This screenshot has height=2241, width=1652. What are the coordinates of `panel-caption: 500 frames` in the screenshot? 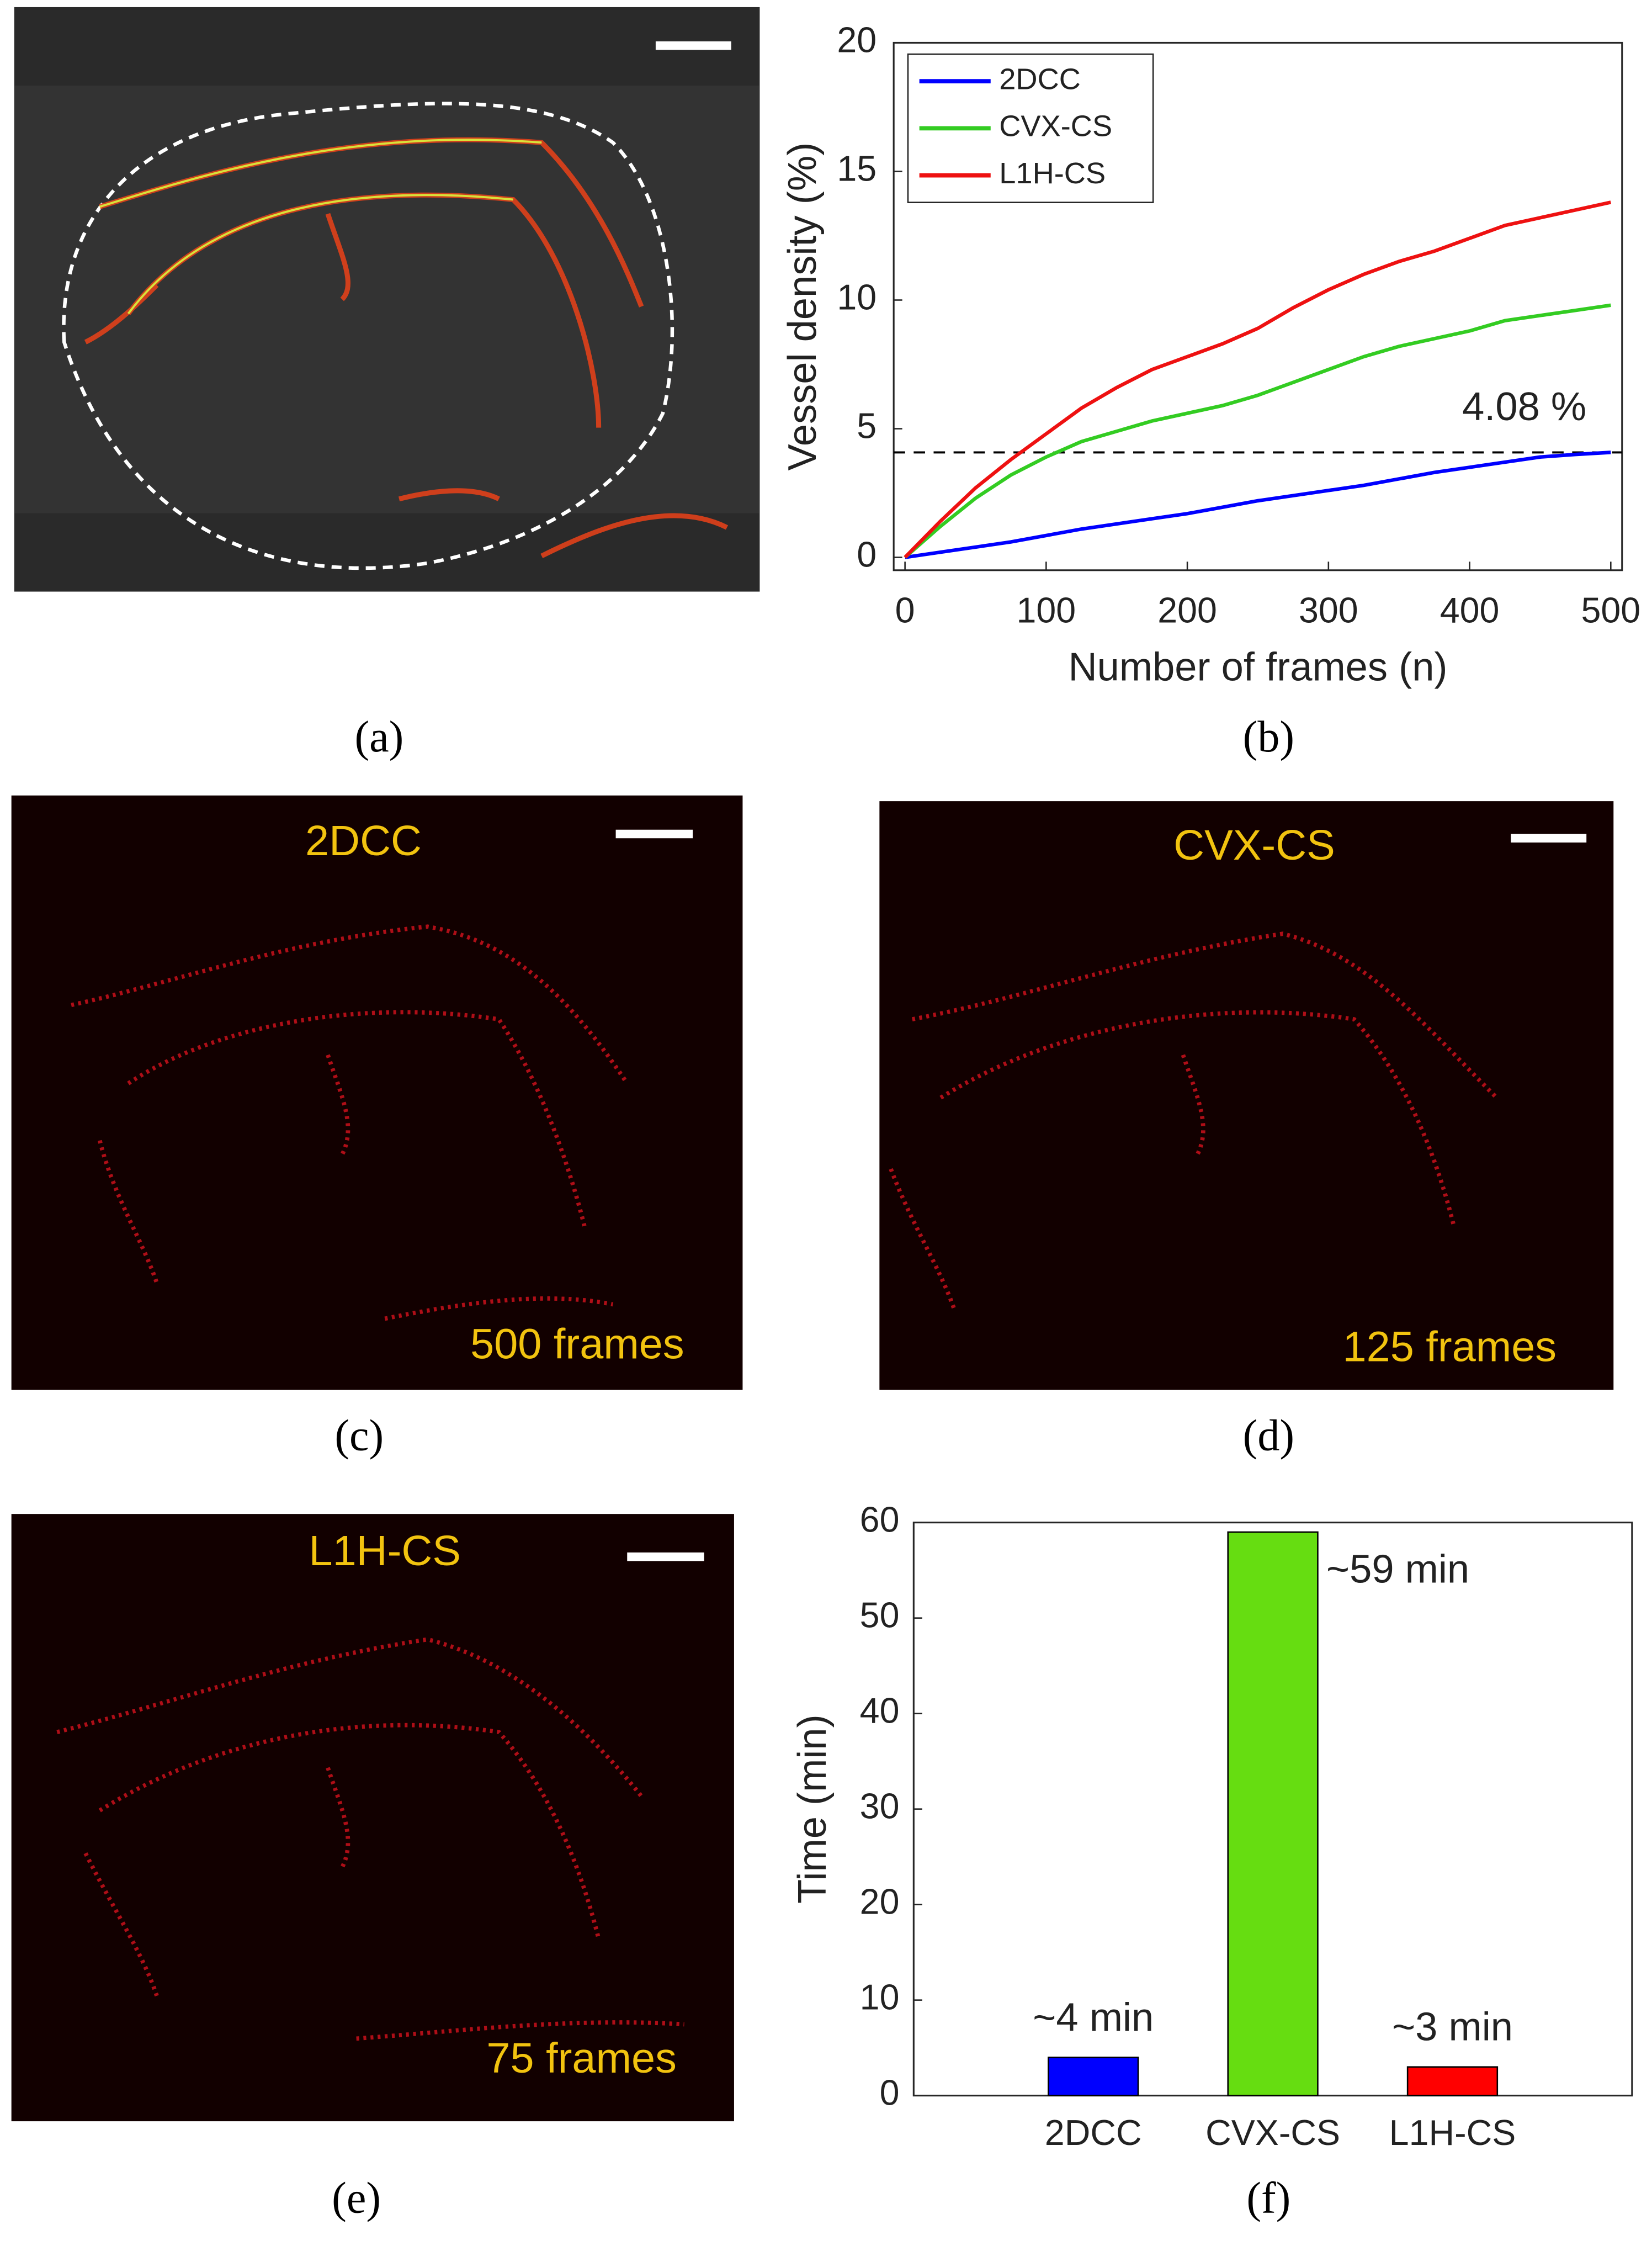 It's located at (577, 1345).